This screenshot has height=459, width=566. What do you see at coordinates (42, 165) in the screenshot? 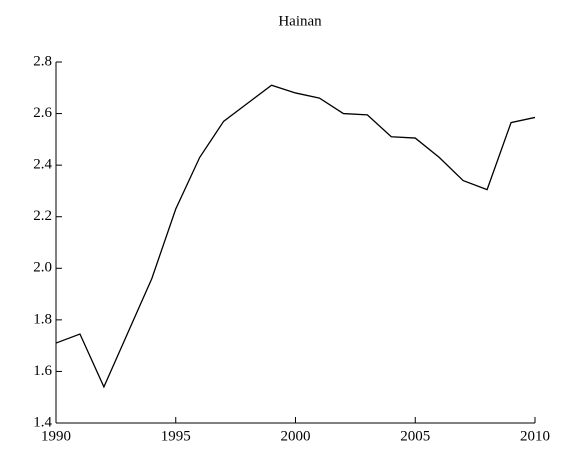
I see `y-tick-label: 2.4` at bounding box center [42, 165].